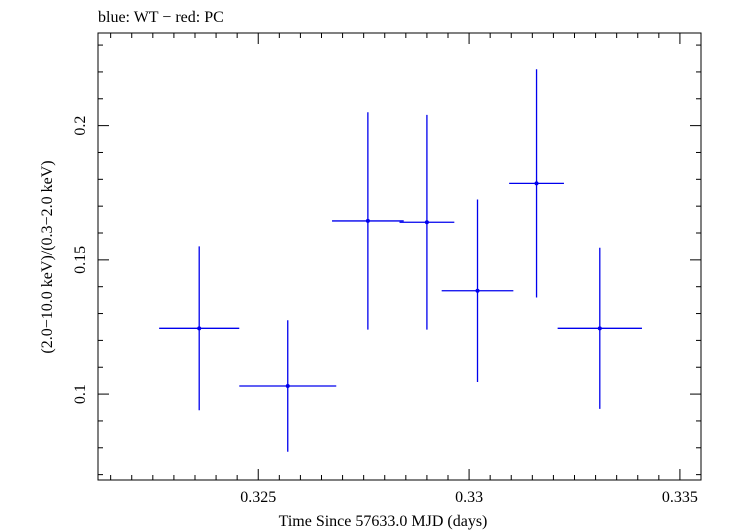 Image resolution: width=735 pixels, height=532 pixels. I want to click on y-tick-label: 0.2, so click(80, 126).